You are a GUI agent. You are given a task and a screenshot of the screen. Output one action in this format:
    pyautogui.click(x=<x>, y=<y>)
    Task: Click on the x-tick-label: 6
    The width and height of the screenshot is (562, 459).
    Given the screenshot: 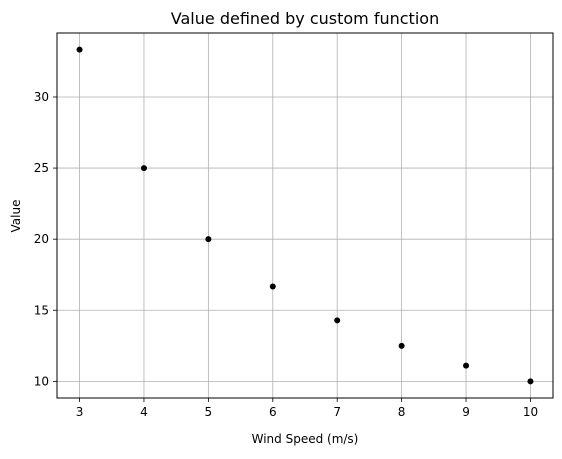 What is the action you would take?
    pyautogui.click(x=273, y=412)
    